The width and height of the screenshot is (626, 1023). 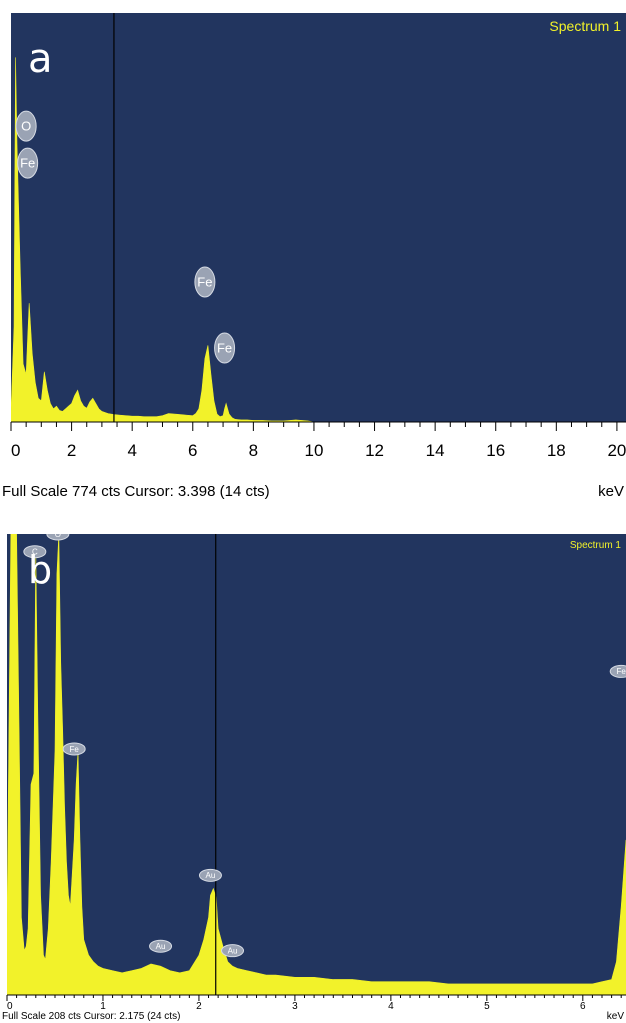 What do you see at coordinates (313, 450) in the screenshot?
I see `x-tick-label: 10` at bounding box center [313, 450].